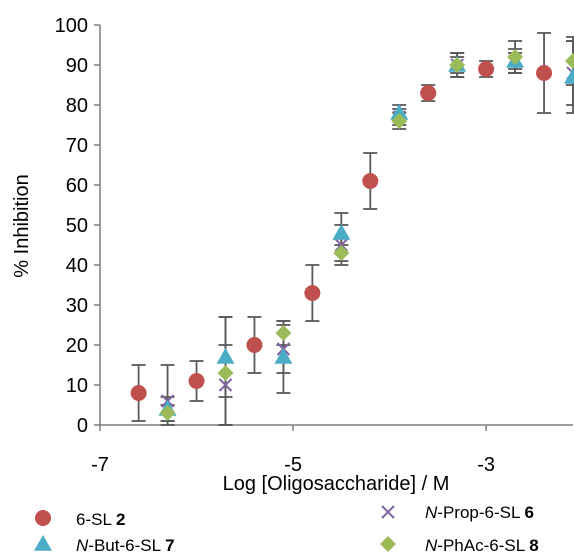 This screenshot has width=574, height=557. I want to click on y-tick-label: 60, so click(77, 186).